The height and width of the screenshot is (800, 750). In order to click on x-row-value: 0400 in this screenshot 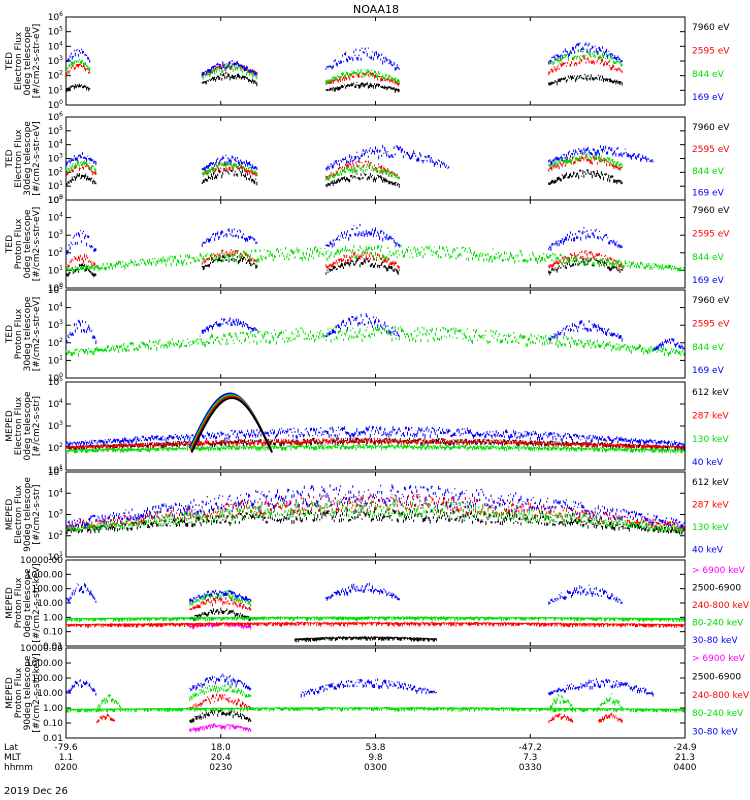, I will do `click(685, 768)`.